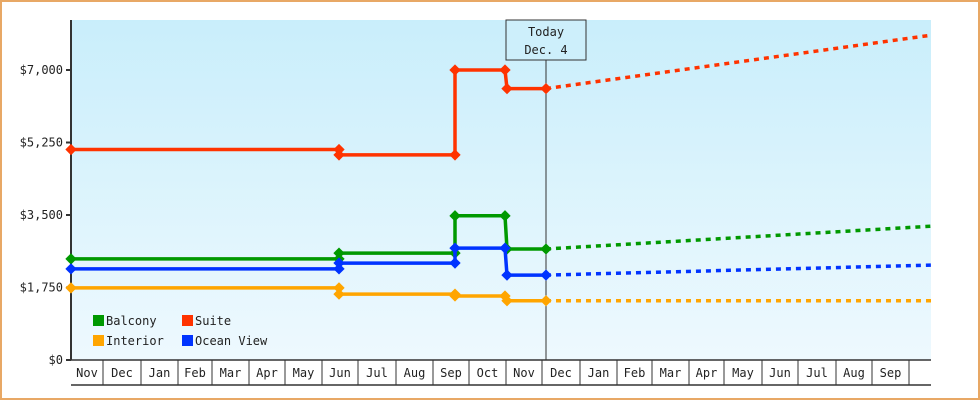 Image resolution: width=980 pixels, height=400 pixels. What do you see at coordinates (546, 40) in the screenshot?
I see `today-box` at bounding box center [546, 40].